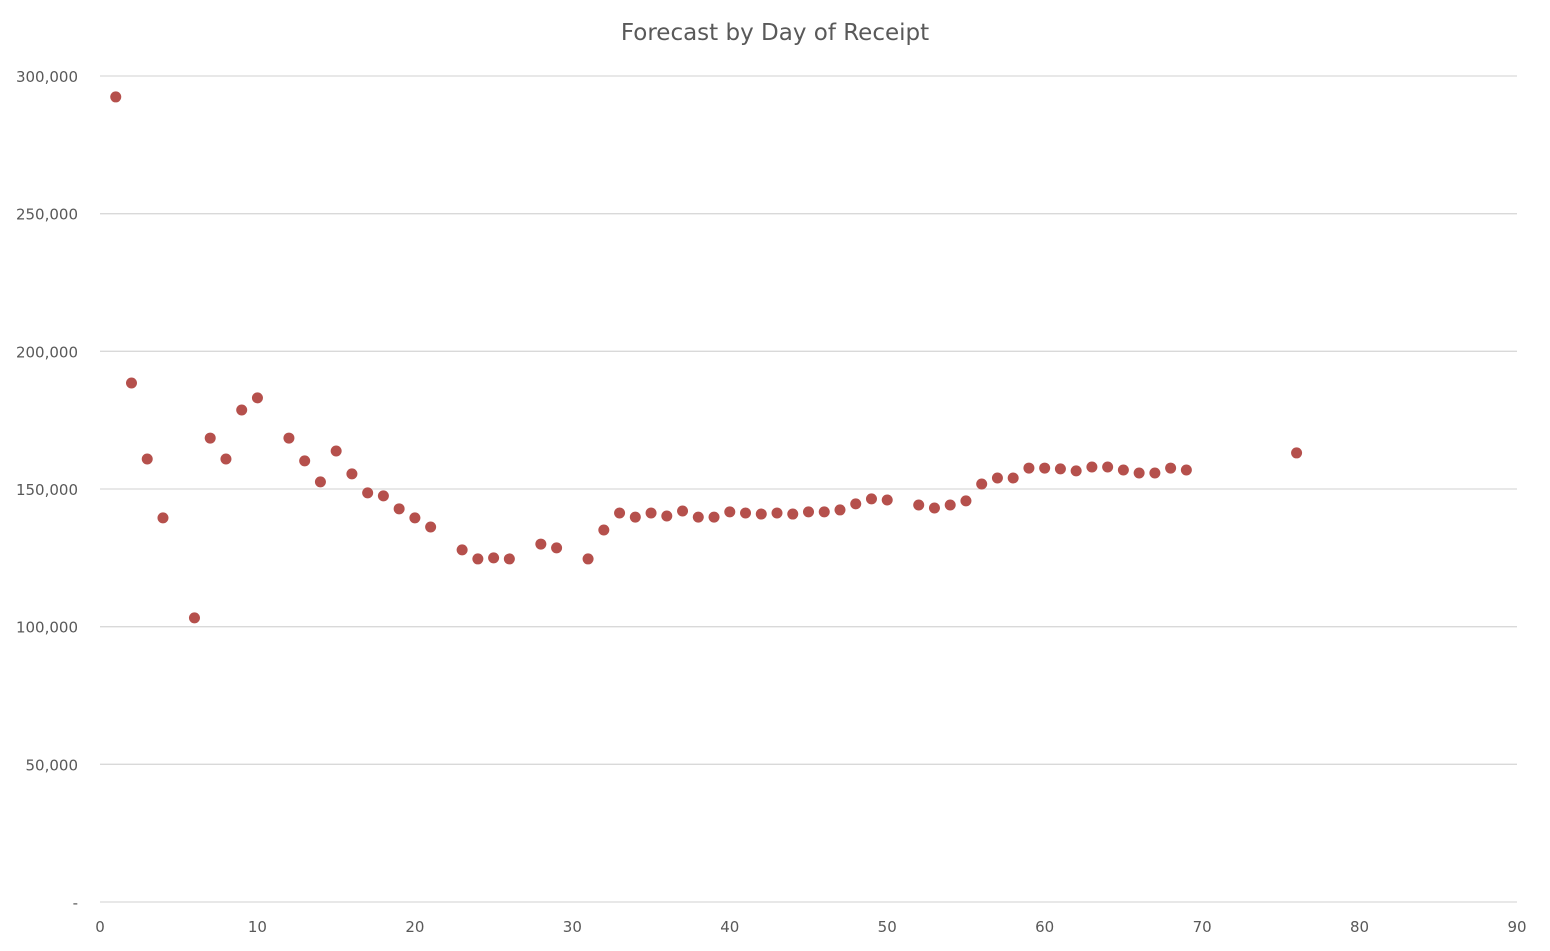  Describe the element at coordinates (257, 927) in the screenshot. I see `x-tick-label: 10` at that location.